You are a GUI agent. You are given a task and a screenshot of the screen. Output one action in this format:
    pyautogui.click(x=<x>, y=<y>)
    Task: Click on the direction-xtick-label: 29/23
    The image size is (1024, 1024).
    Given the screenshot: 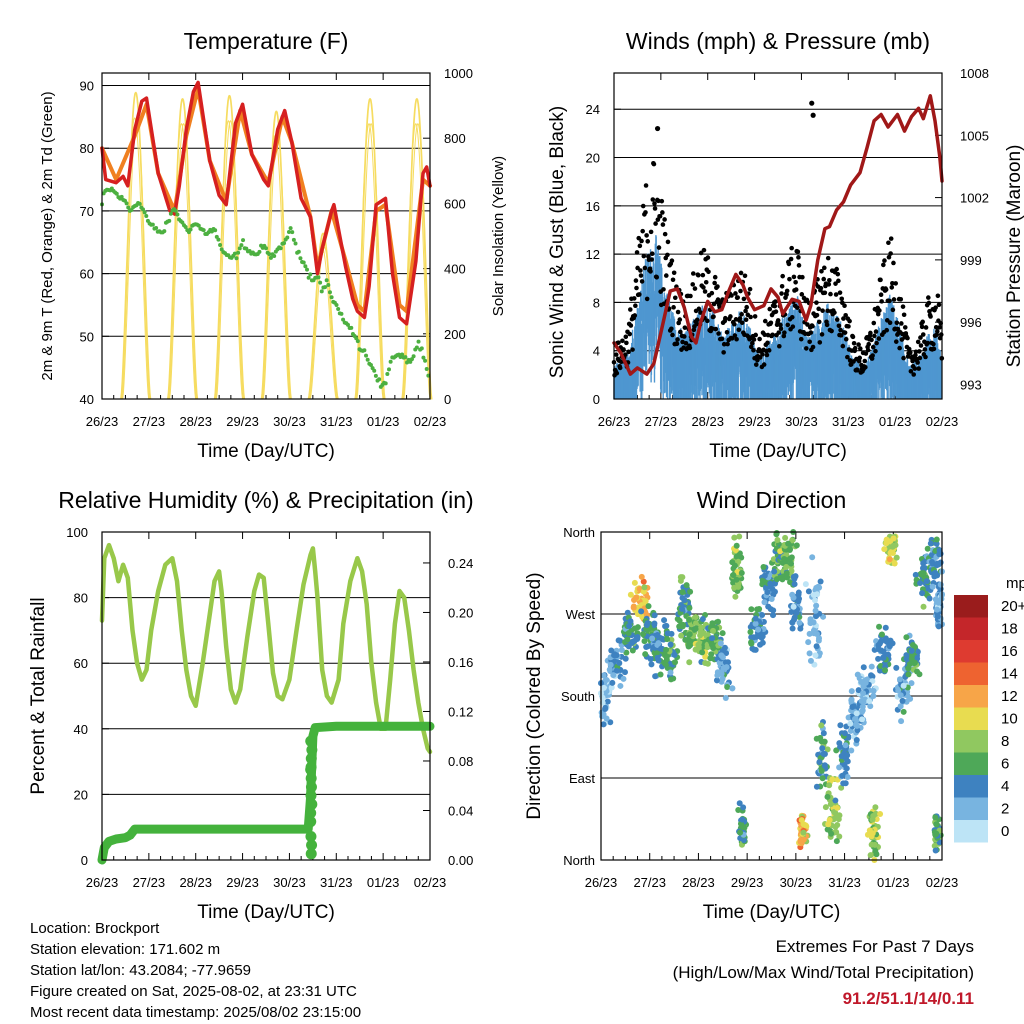 What is the action you would take?
    pyautogui.click(x=747, y=882)
    